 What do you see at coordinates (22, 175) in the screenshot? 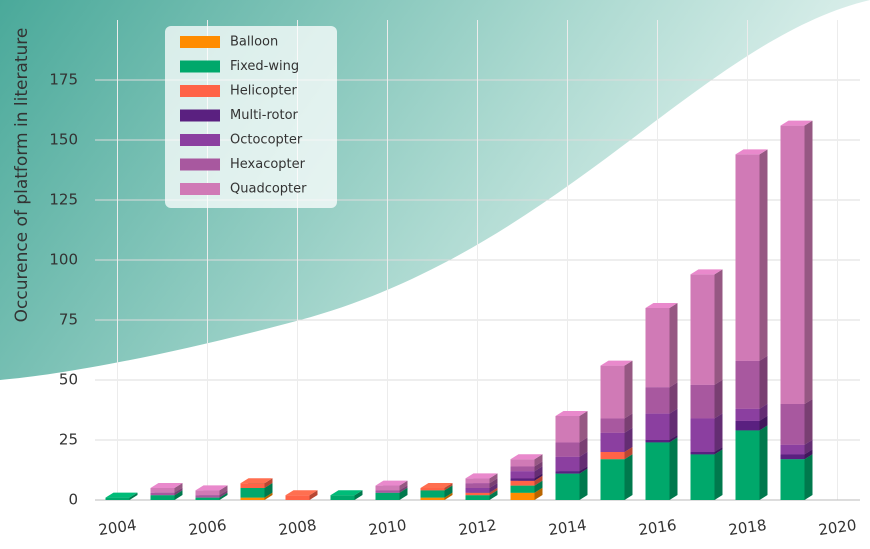
I see `y-axis-label: Occurence of platform in literature` at bounding box center [22, 175].